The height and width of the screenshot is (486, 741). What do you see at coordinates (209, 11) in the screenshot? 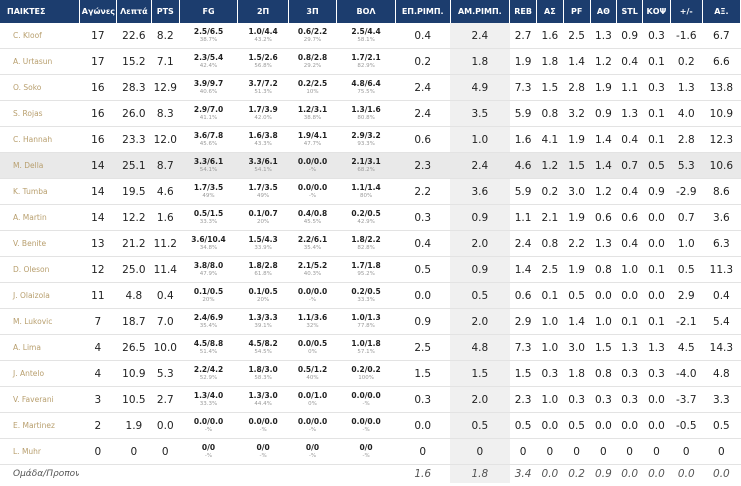
I see `column-header-fg: FG` at bounding box center [209, 11].